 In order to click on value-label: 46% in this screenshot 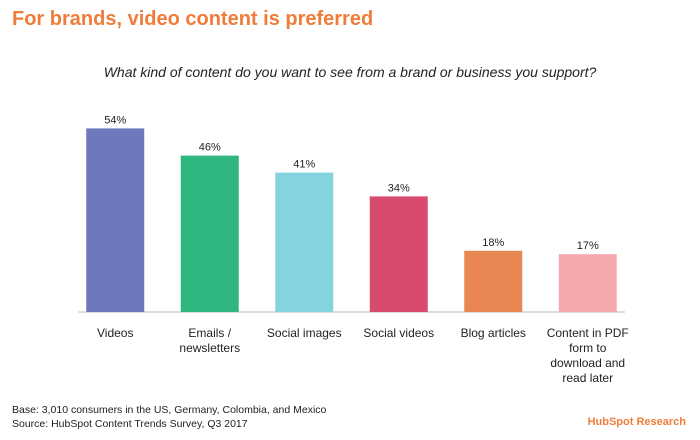, I will do `click(210, 148)`.